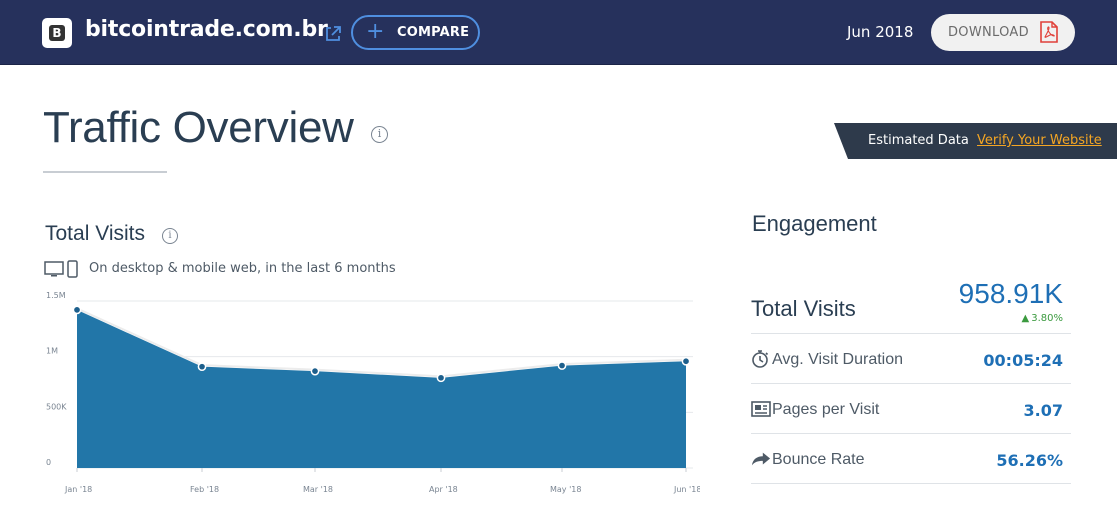 This screenshot has height=527, width=1117. I want to click on engagement-title: Engagement, so click(814, 223).